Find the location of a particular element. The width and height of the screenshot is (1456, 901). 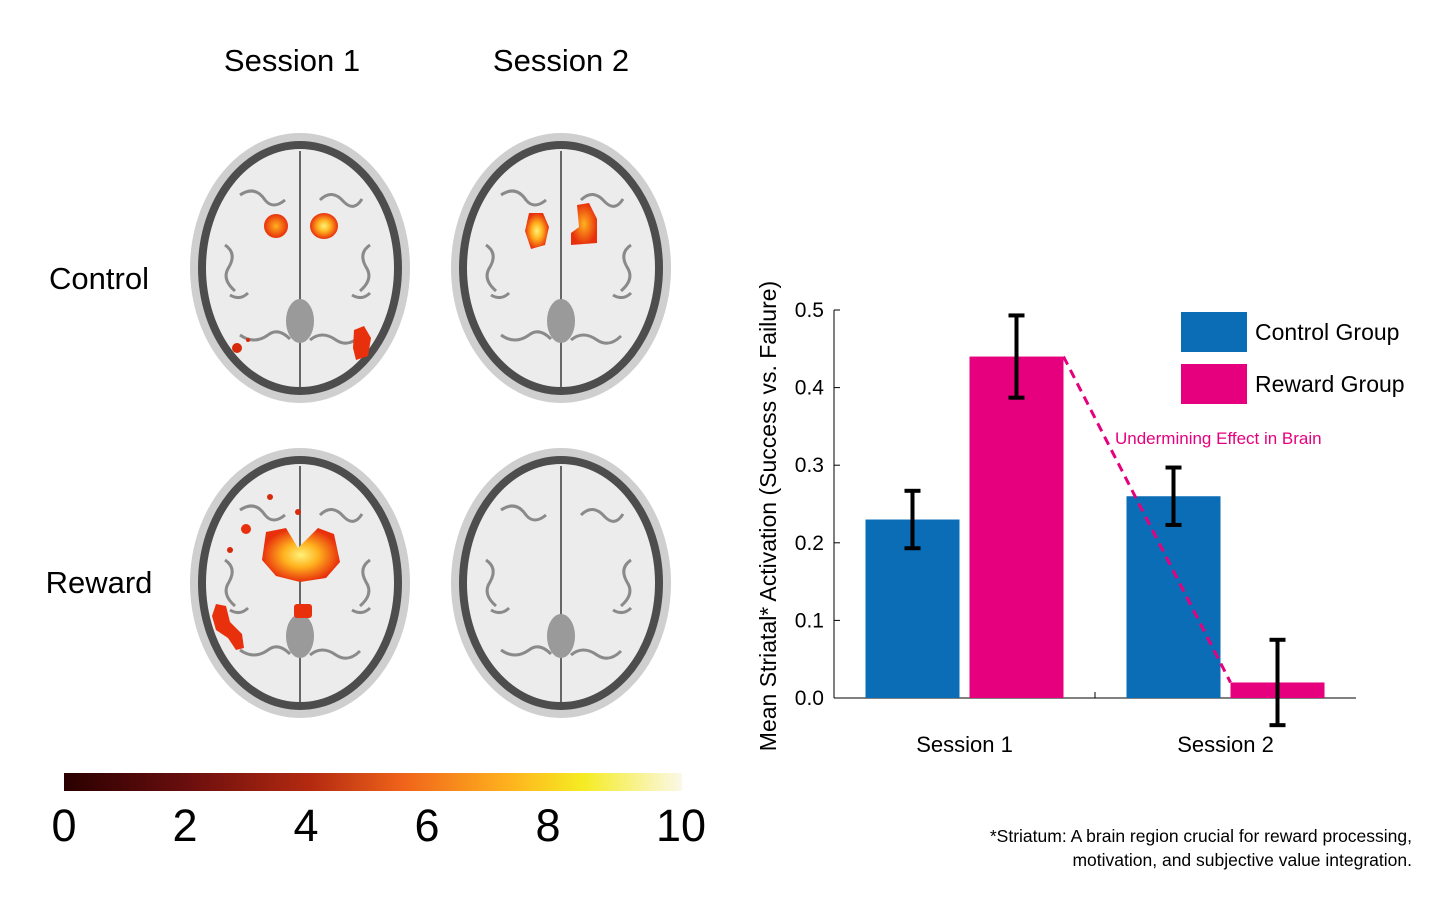

y-tick-label: 0.4 is located at coordinates (810, 388).